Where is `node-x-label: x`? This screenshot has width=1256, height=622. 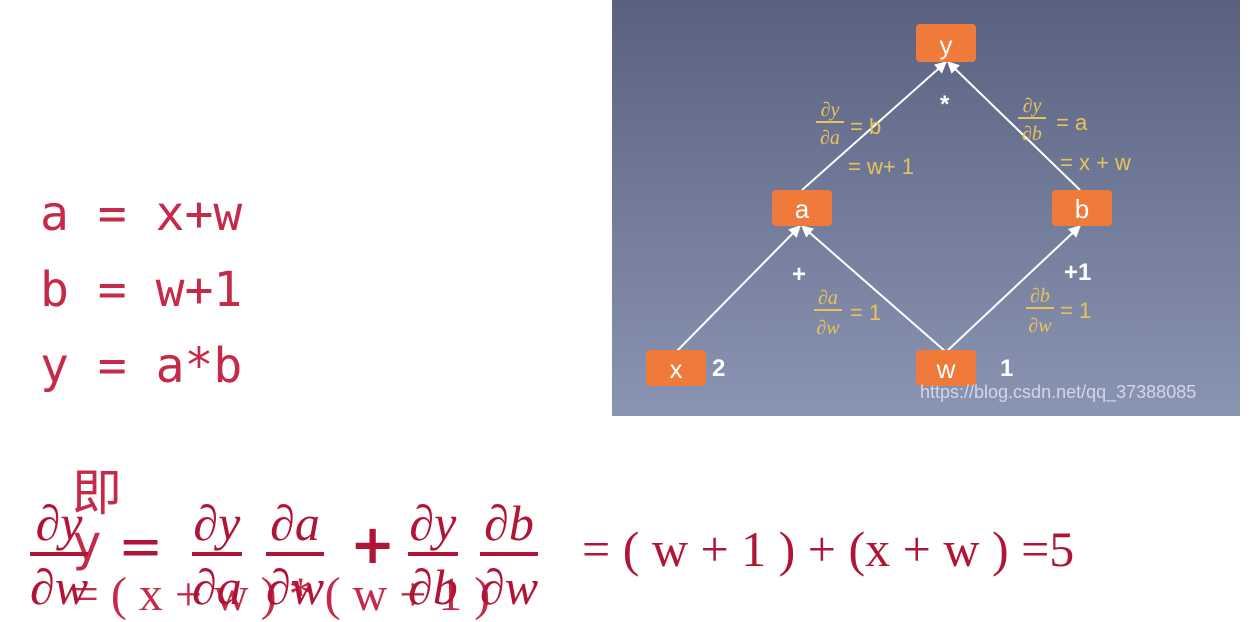
node-x-label: x is located at coordinates (676, 369).